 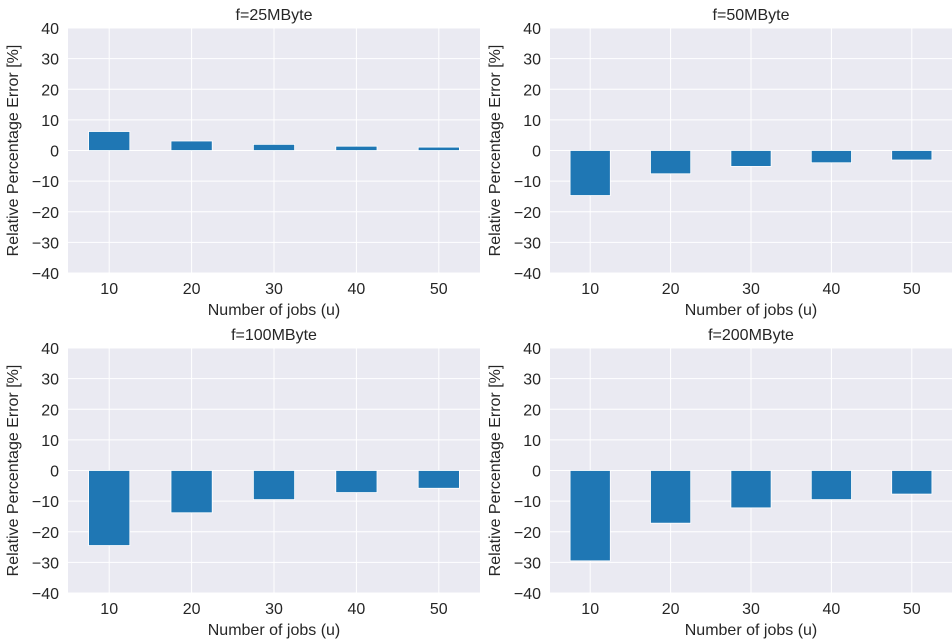 I want to click on chart-title: f=50MByte, so click(x=751, y=15).